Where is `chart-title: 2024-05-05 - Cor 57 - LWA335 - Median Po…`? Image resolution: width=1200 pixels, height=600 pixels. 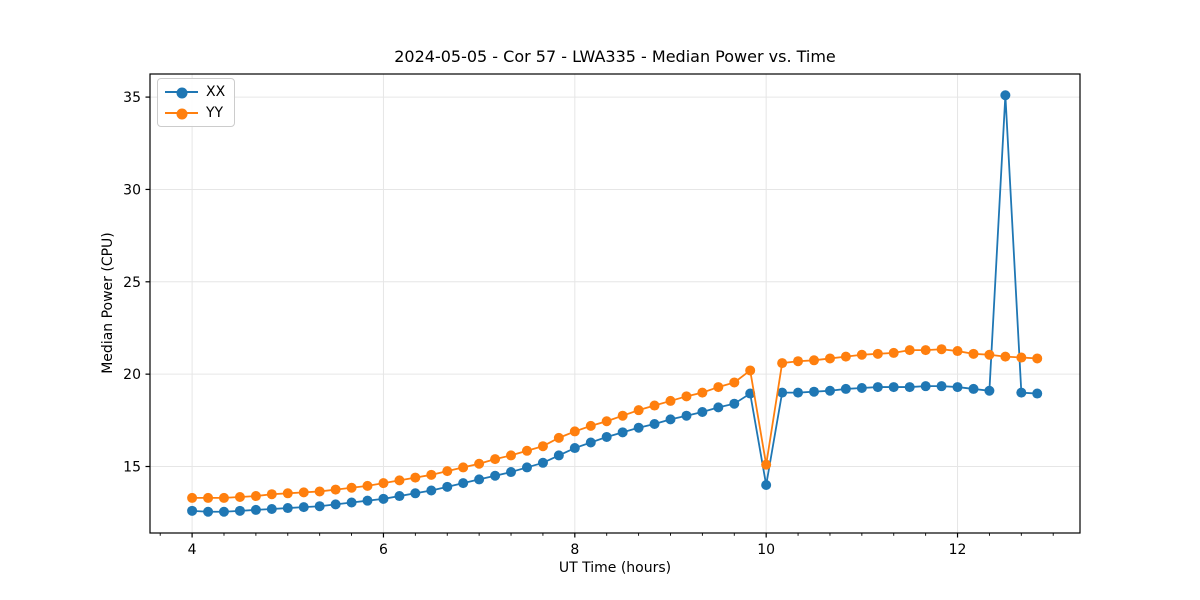
chart-title: 2024-05-05 - Cor 57 - LWA335 - Median Po… is located at coordinates (615, 56).